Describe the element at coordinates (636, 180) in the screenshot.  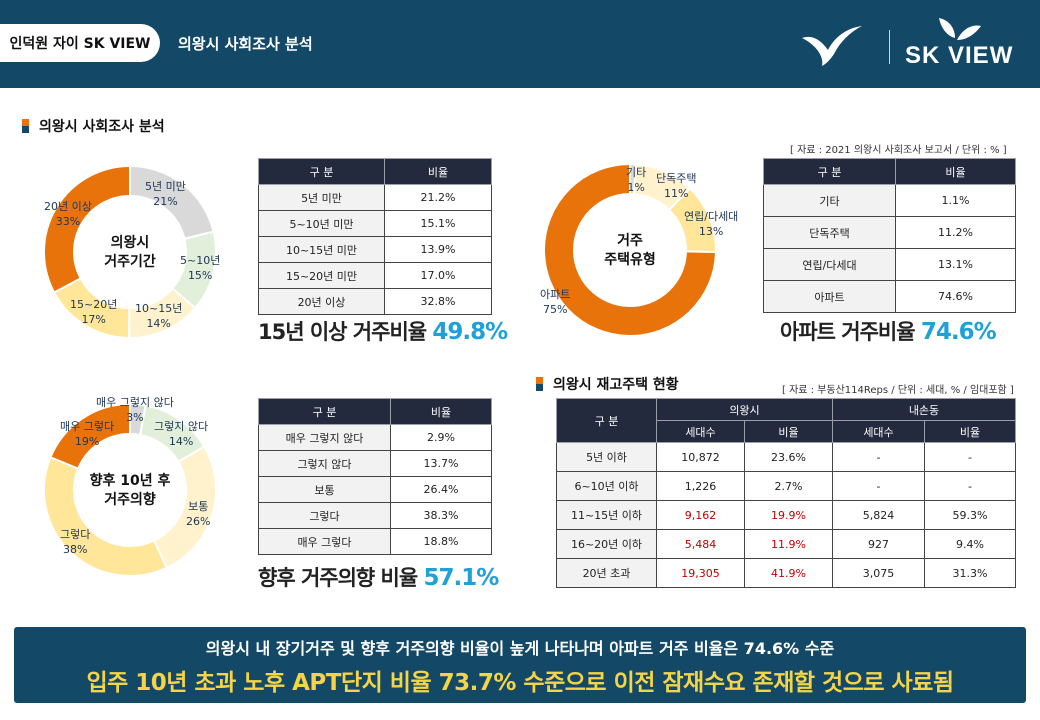
I see `donut-slice-label: 기타 1%` at that location.